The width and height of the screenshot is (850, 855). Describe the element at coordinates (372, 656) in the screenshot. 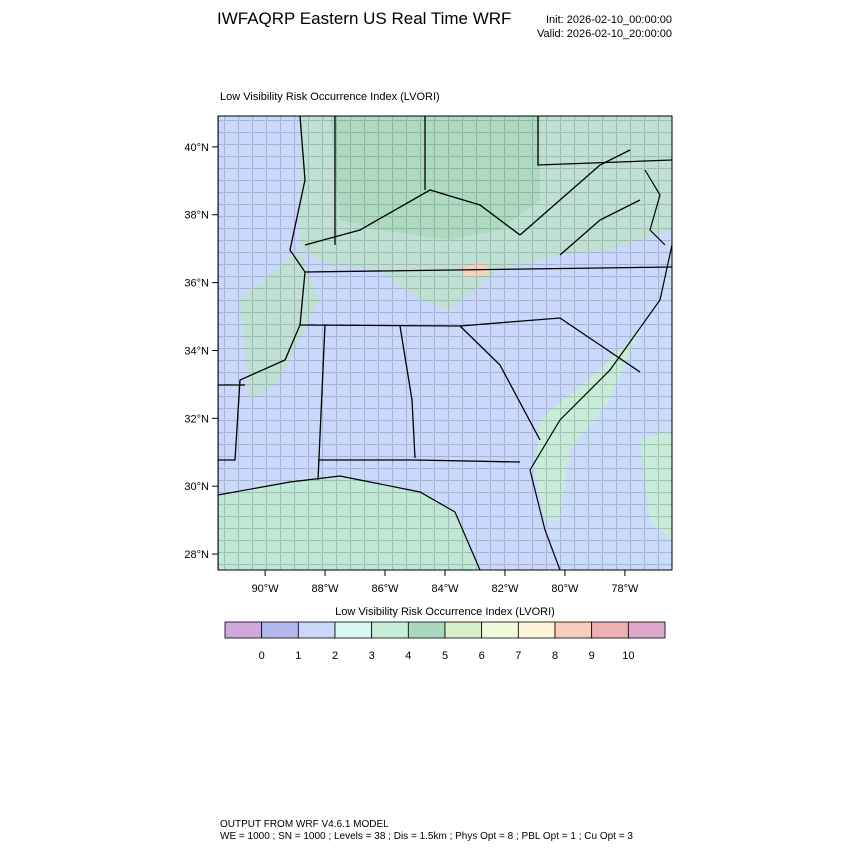

I see `colorbar-label: 3` at that location.